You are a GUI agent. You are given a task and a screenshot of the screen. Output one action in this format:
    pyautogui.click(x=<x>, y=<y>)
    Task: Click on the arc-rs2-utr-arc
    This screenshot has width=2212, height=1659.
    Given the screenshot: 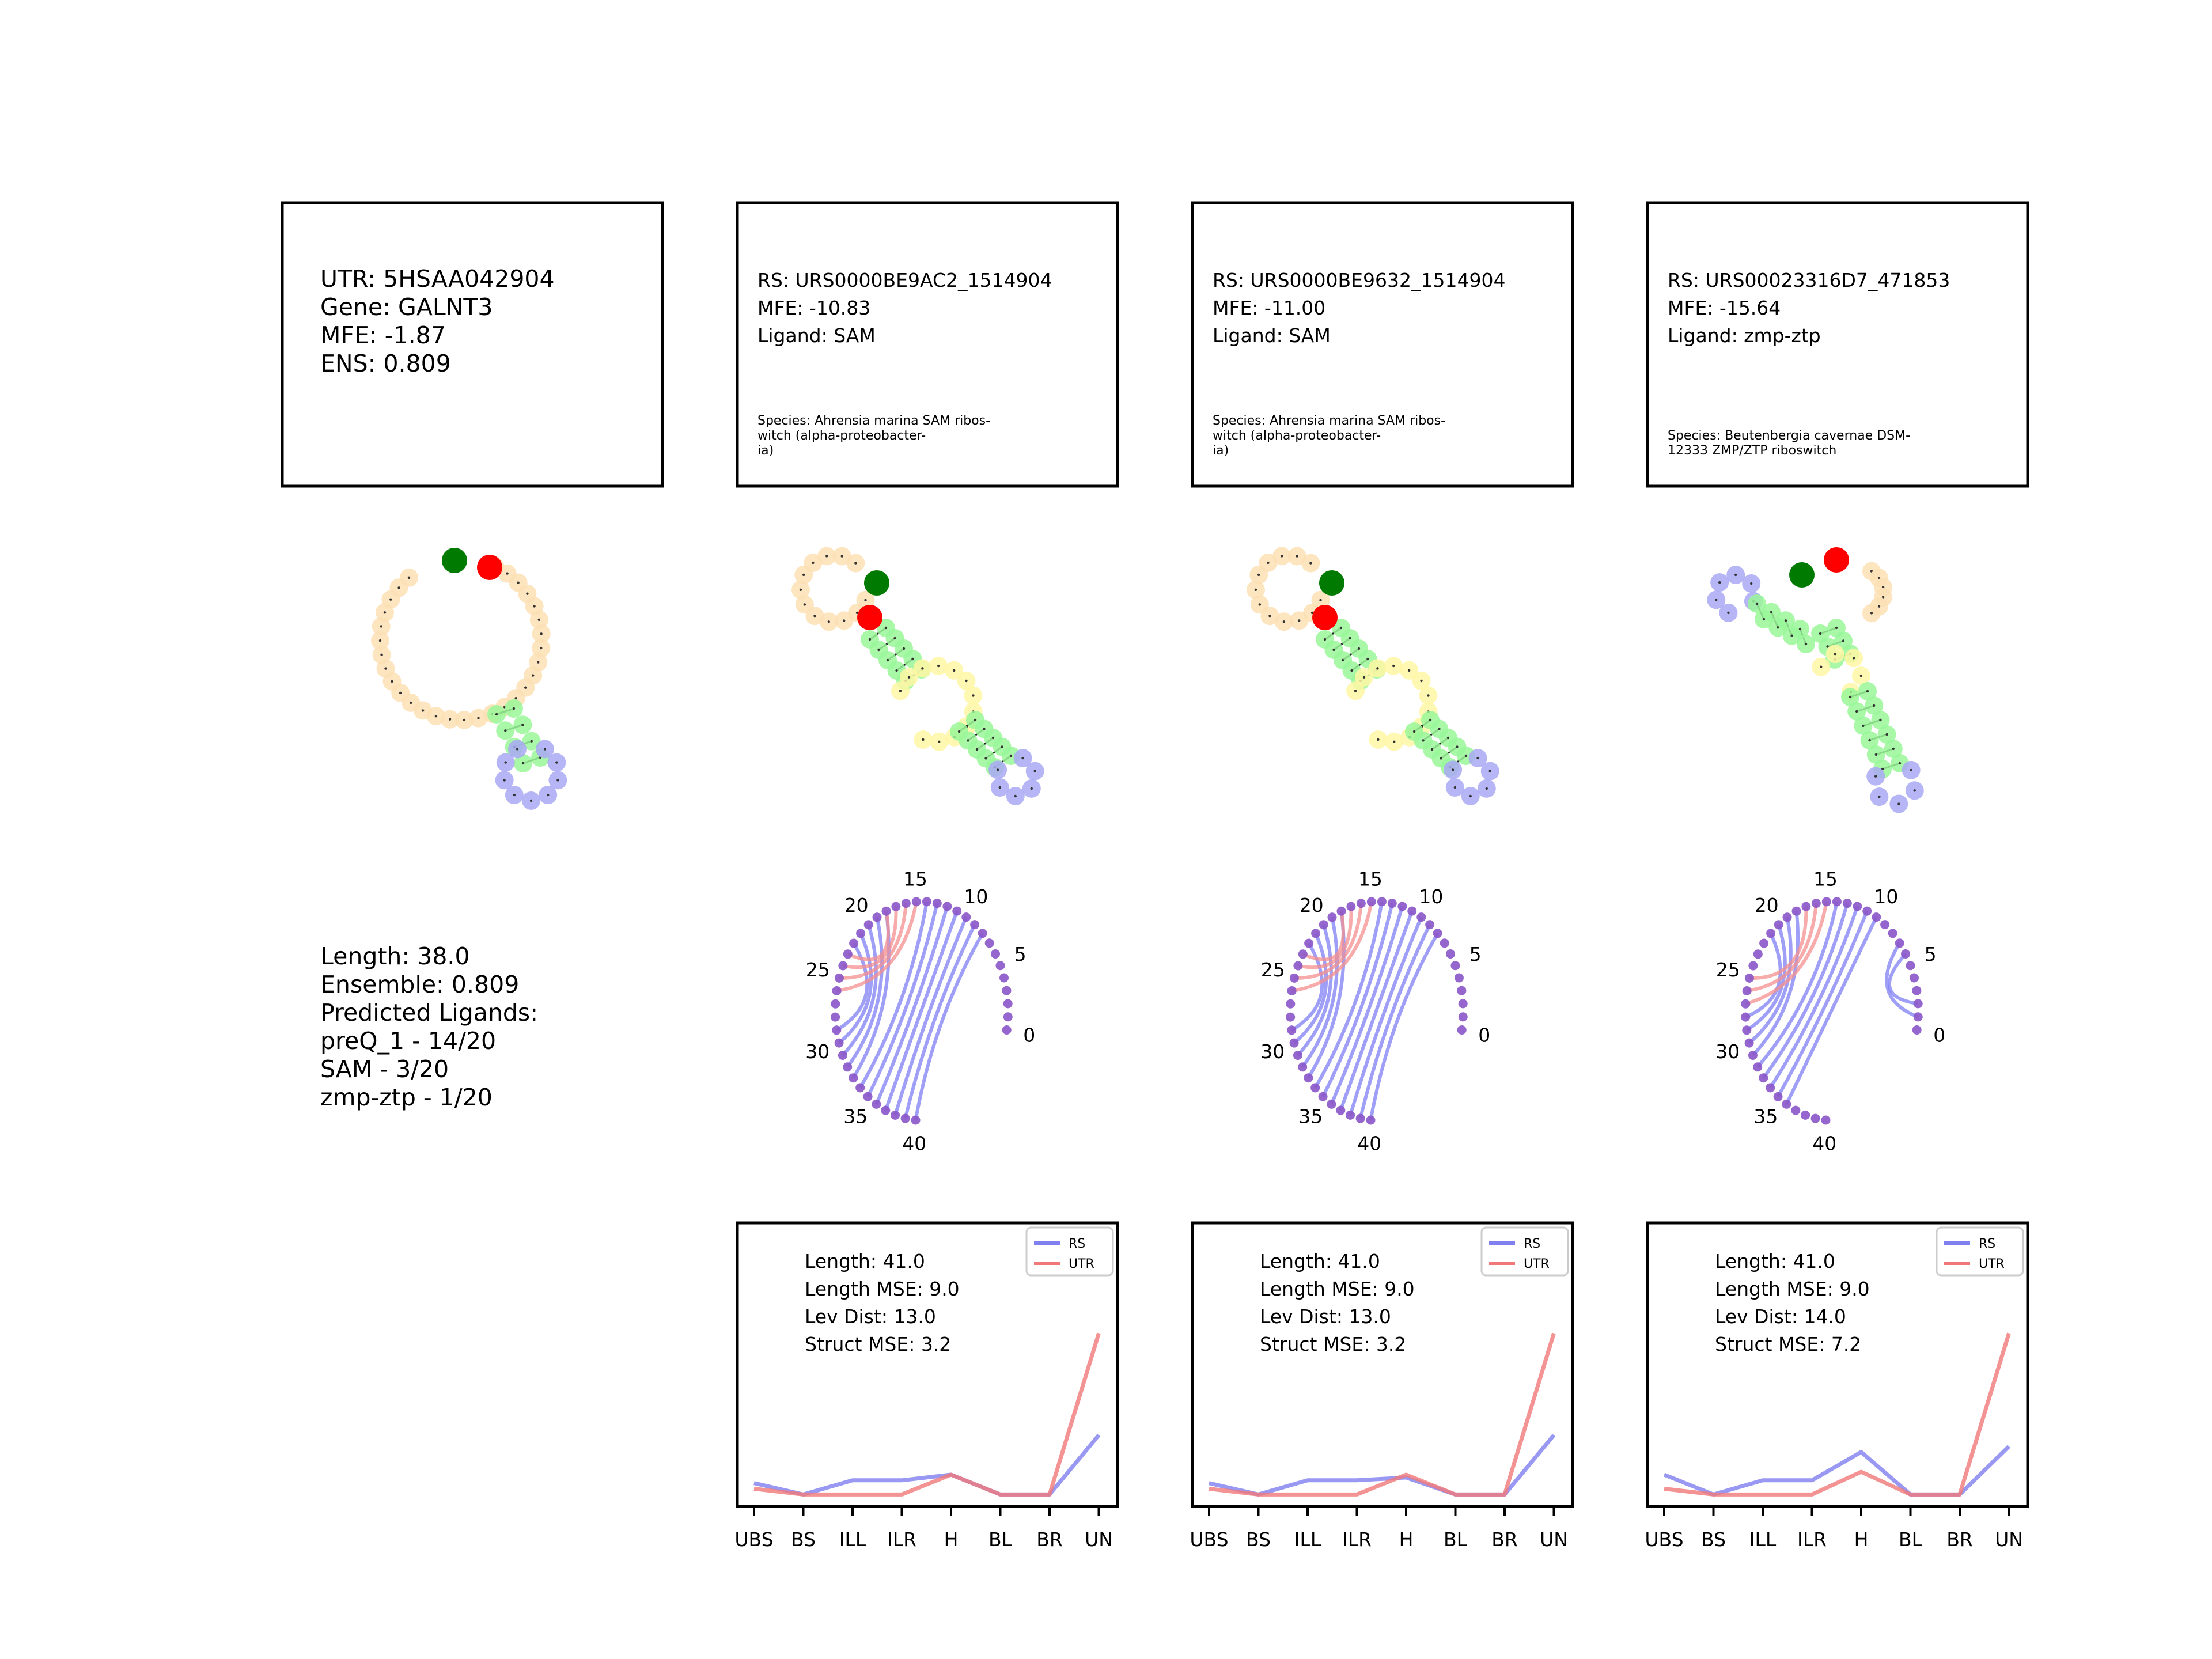 What is the action you would take?
    pyautogui.click(x=1332, y=947)
    